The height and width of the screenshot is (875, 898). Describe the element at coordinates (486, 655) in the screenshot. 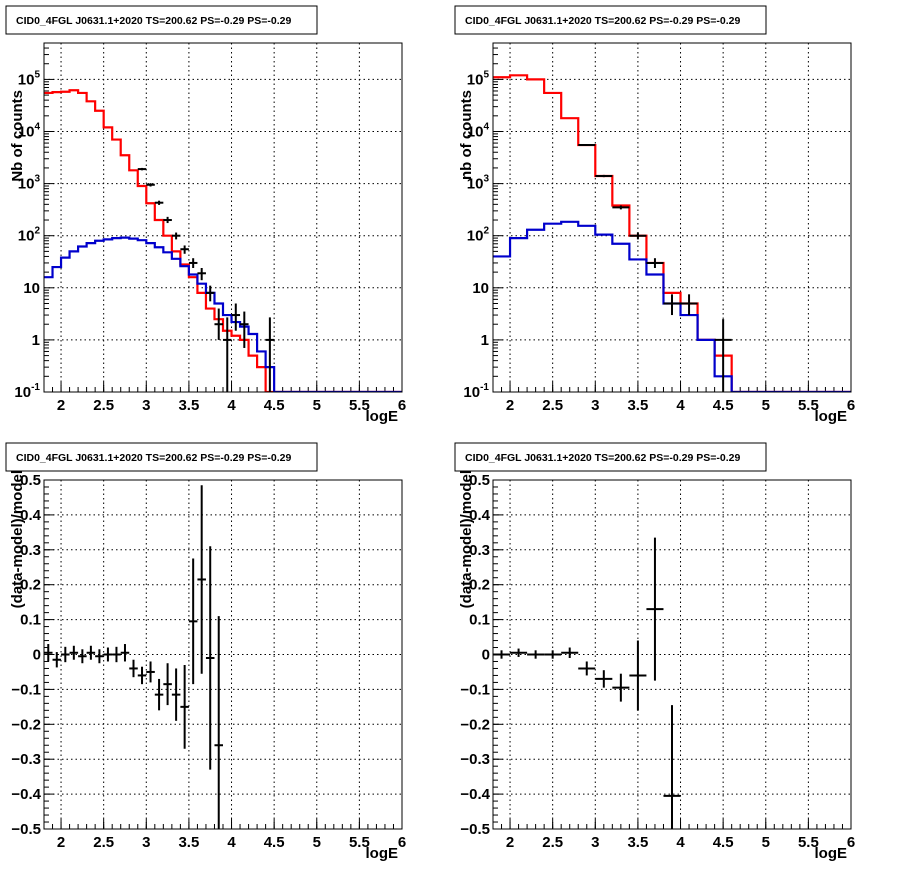

I see `y-tick-label: 0` at that location.